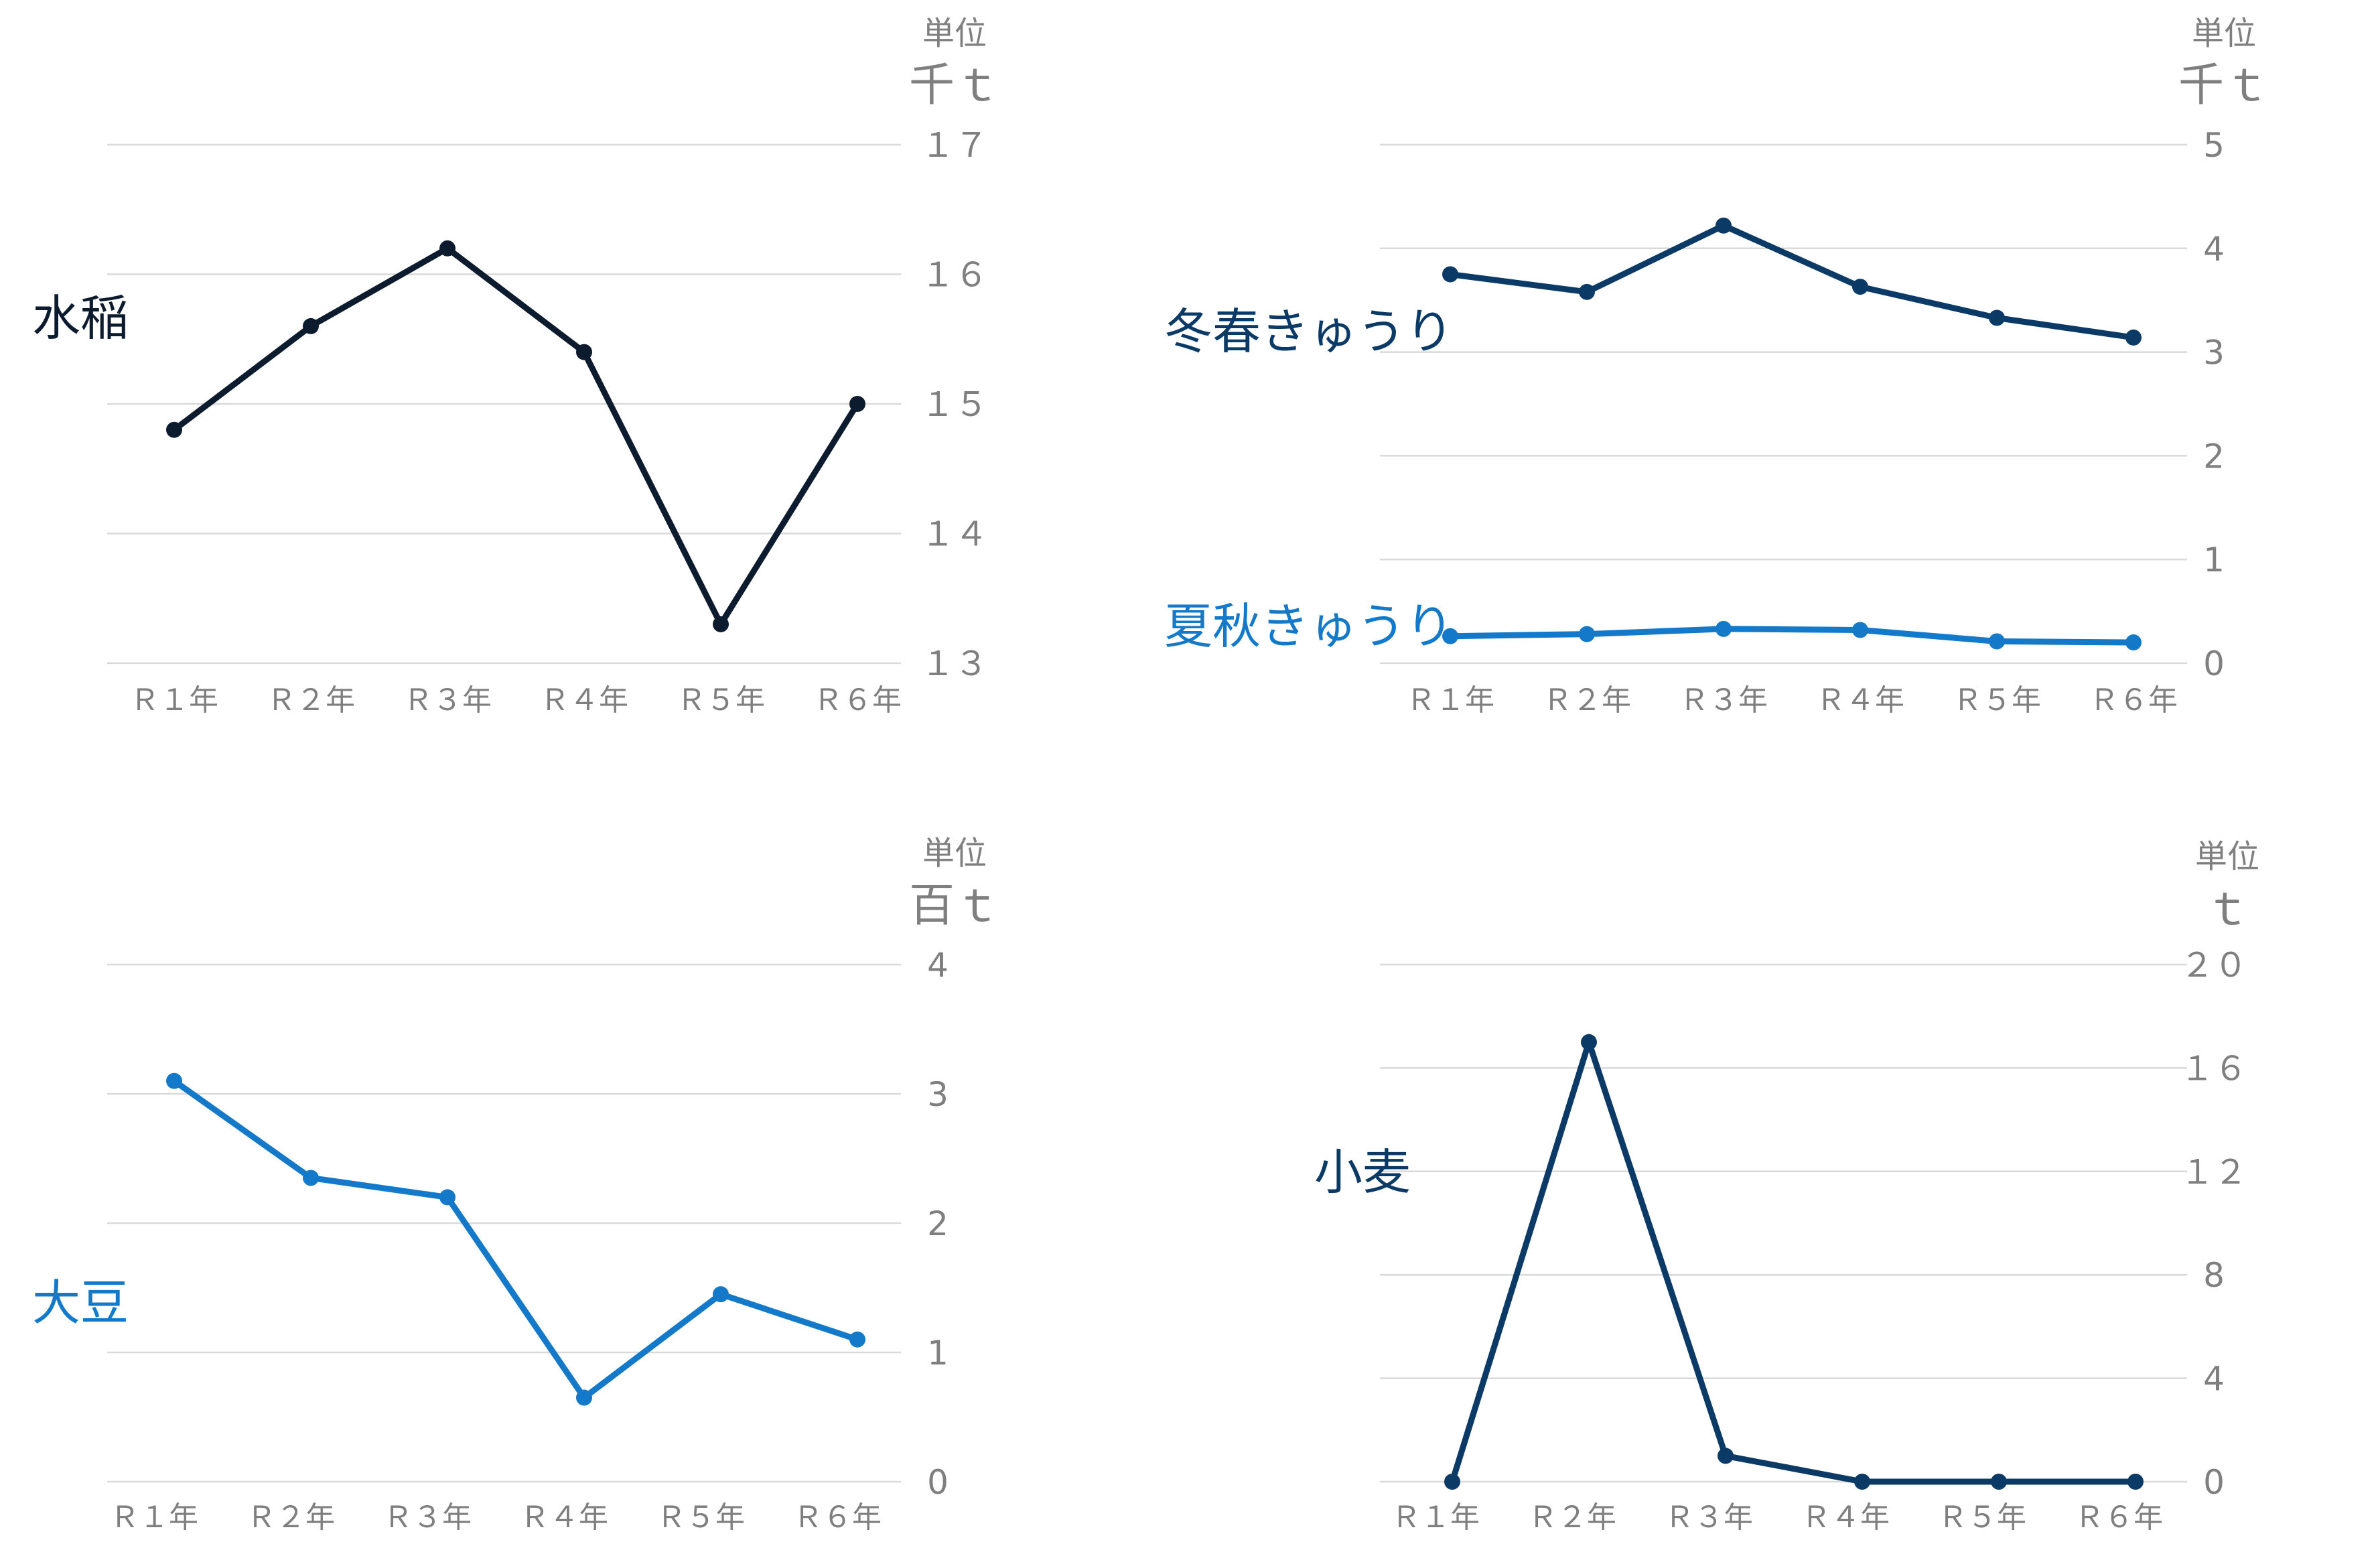  What do you see at coordinates (2214, 1275) in the screenshot?
I see `y-tick-label: 8` at bounding box center [2214, 1275].